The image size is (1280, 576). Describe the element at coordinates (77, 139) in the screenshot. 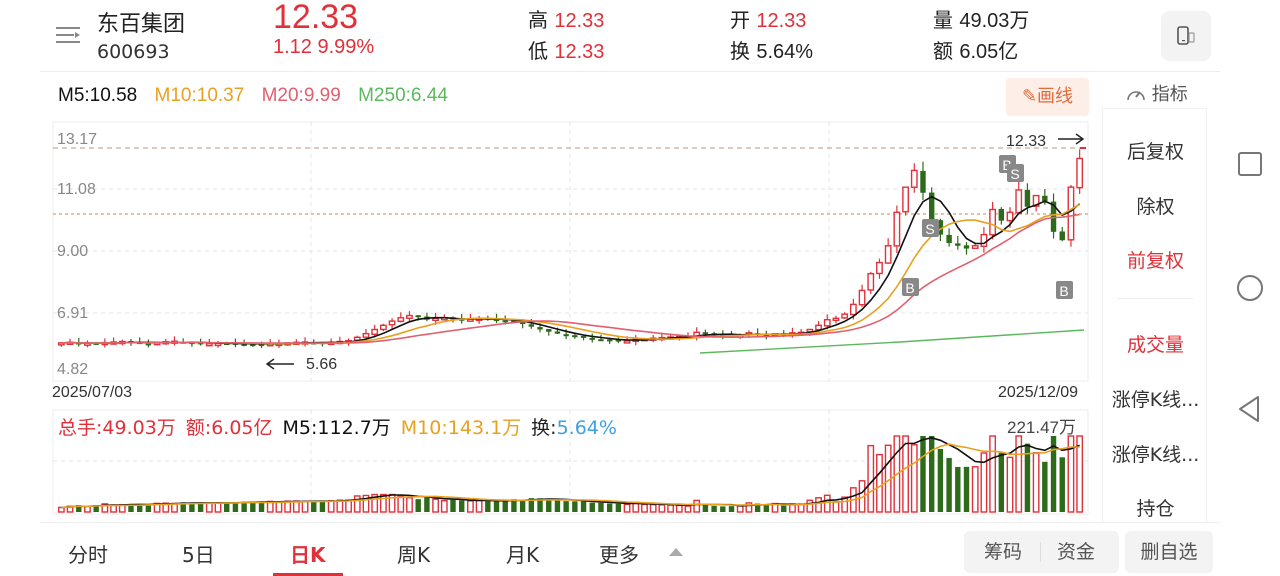

I see `price-tick-1: 13.17` at that location.